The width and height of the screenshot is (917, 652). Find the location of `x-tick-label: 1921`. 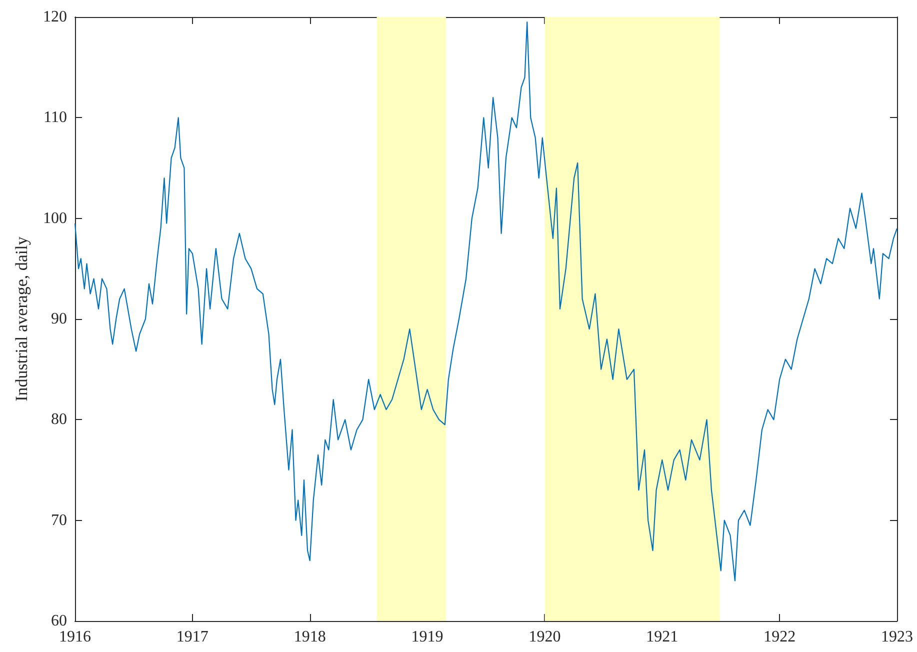

x-tick-label: 1921 is located at coordinates (662, 637).